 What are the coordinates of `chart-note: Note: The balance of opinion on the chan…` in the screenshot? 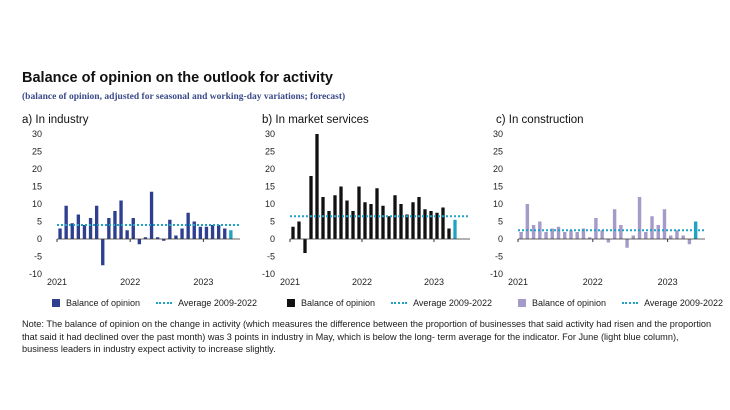 It's located at (367, 336).